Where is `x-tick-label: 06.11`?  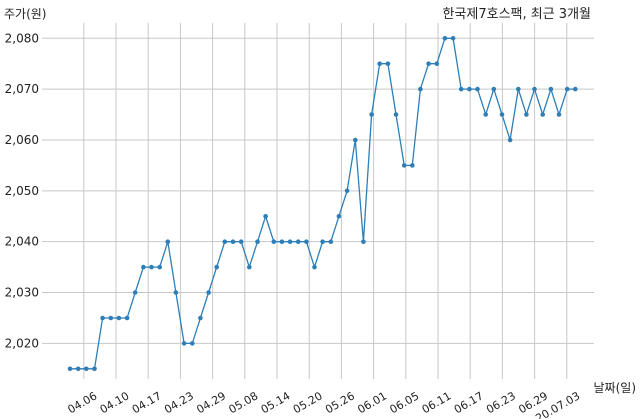
x-tick-label: 06.11 is located at coordinates (437, 402).